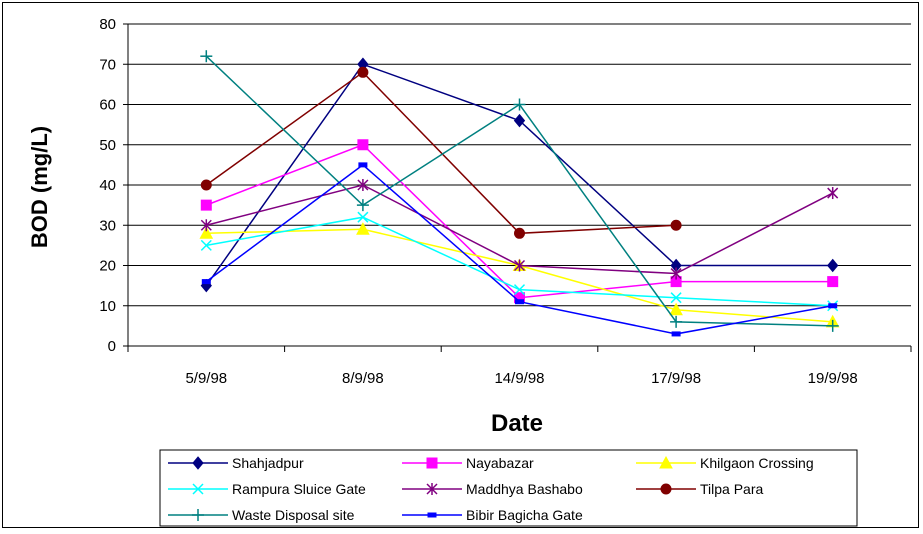 The height and width of the screenshot is (534, 923). I want to click on y-tick-label: 40, so click(107, 185).